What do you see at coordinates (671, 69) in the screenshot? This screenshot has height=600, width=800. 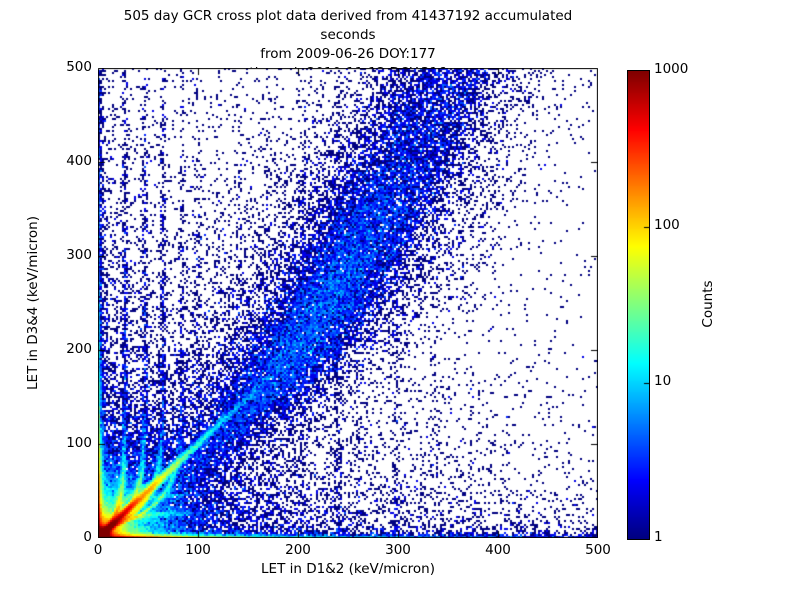 I see `colorbar-tick-label: 1000` at bounding box center [671, 69].